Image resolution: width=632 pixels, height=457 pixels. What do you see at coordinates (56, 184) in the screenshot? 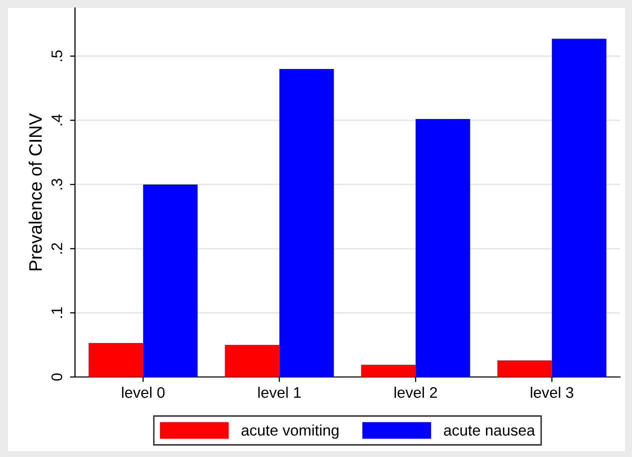
I see `y-tick-label: .3` at bounding box center [56, 184].